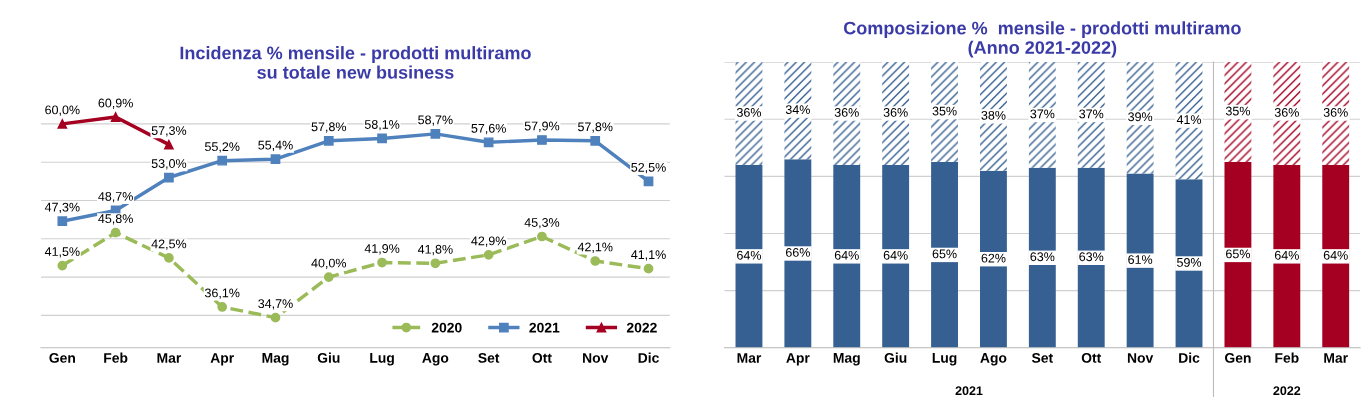  I want to click on data-label: 42,9%, so click(488, 241).